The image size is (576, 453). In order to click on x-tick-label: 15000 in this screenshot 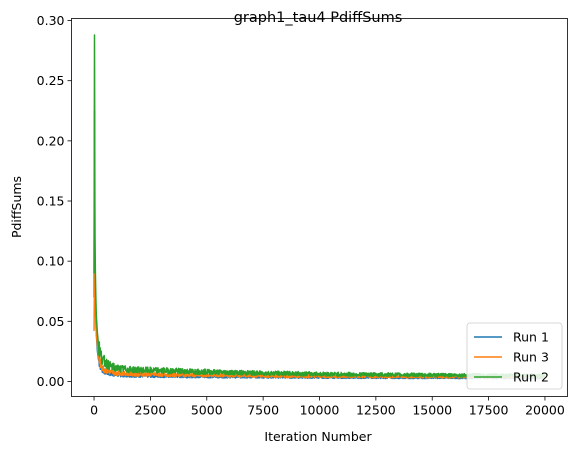, I will do `click(432, 410)`.